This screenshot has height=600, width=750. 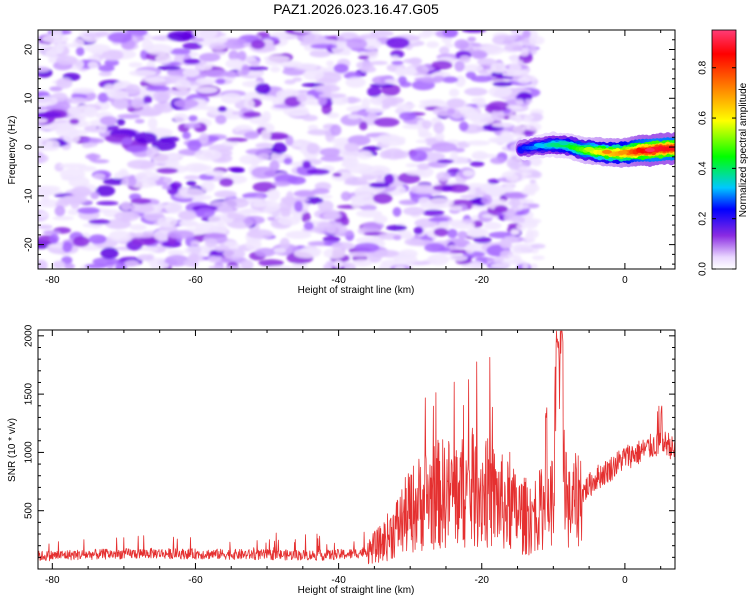 What do you see at coordinates (12, 450) in the screenshot?
I see `snr-y-label: SNR (10 * v/v)` at bounding box center [12, 450].